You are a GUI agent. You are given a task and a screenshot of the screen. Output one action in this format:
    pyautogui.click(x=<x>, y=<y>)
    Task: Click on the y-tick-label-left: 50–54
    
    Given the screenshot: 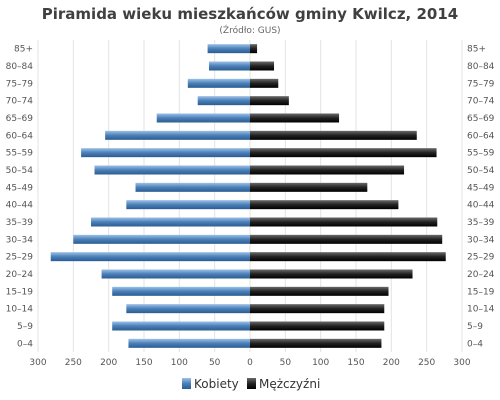 What is the action you would take?
    pyautogui.click(x=20, y=171)
    